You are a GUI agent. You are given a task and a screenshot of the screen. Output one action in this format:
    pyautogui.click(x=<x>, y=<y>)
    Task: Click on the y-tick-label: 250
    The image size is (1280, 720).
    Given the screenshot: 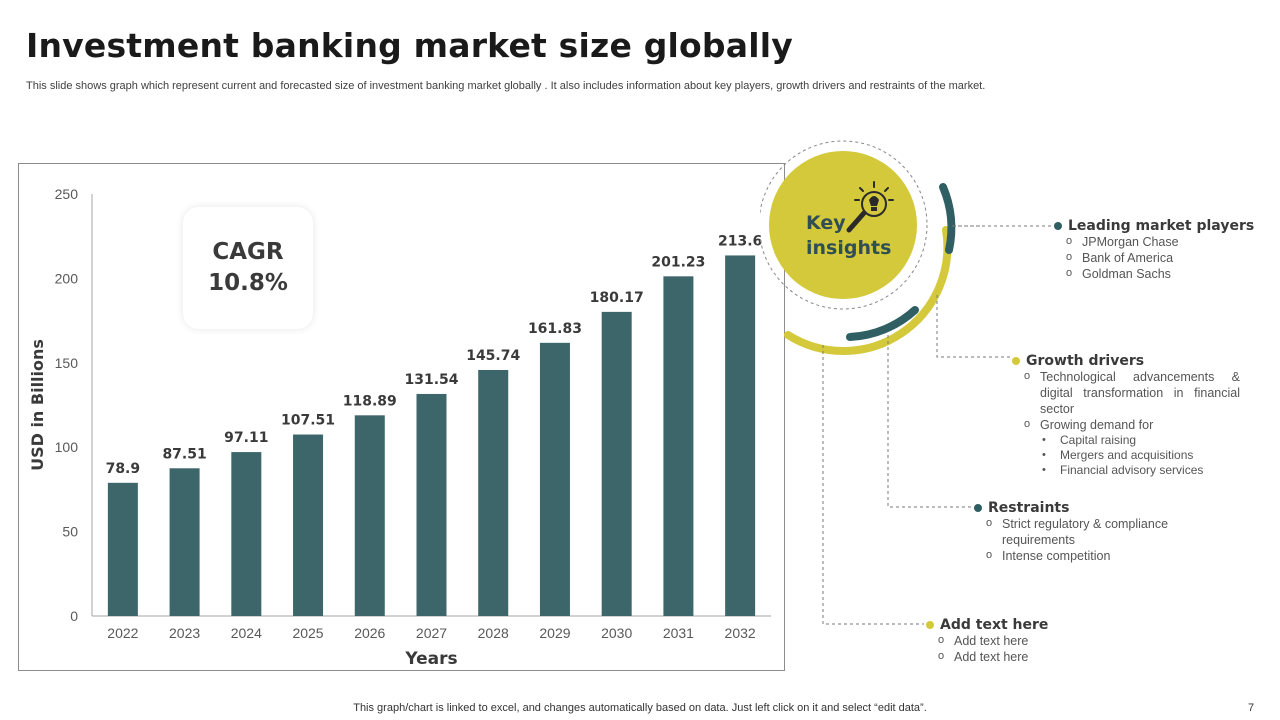 What is the action you would take?
    pyautogui.click(x=67, y=194)
    